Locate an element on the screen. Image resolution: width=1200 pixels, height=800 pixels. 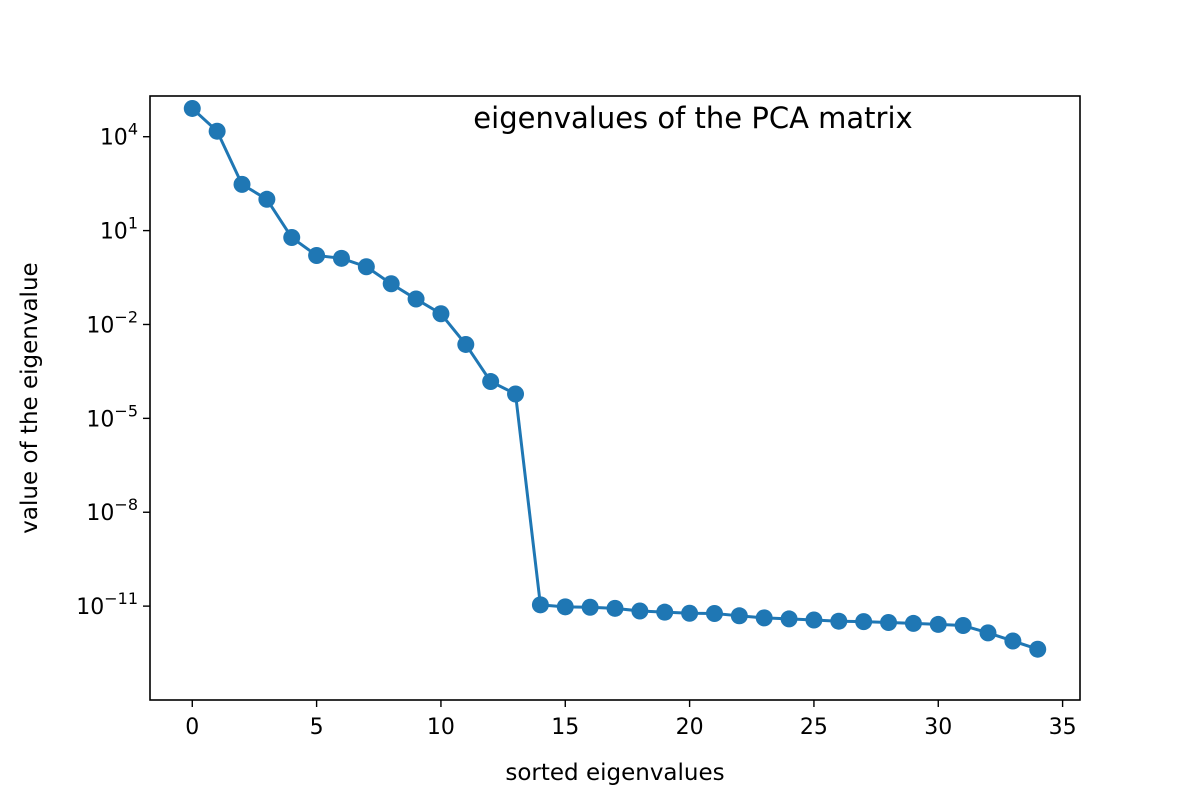
y-tick-exponent: −8 is located at coordinates (126, 504).